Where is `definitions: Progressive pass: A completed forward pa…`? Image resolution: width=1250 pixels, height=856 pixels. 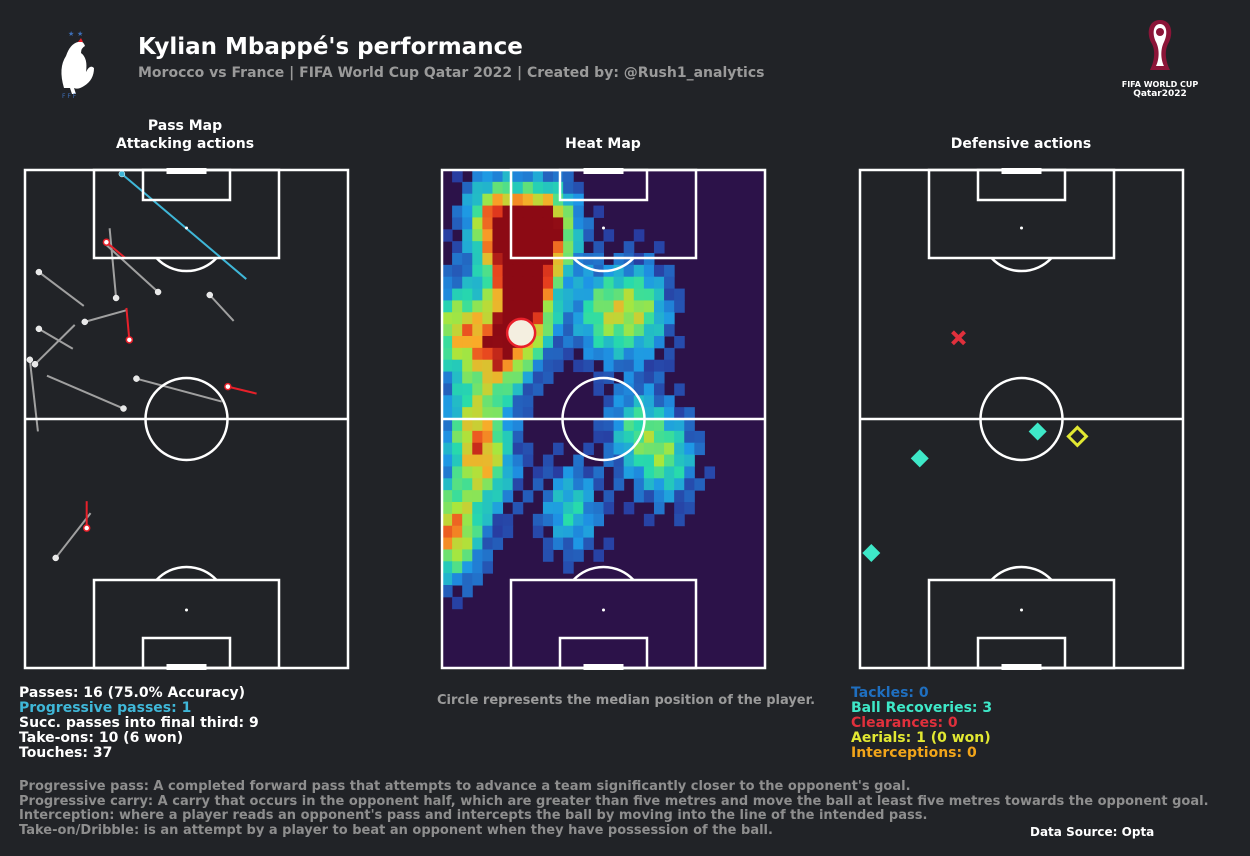 definitions: Progressive pass: A completed forward pa… is located at coordinates (614, 808).